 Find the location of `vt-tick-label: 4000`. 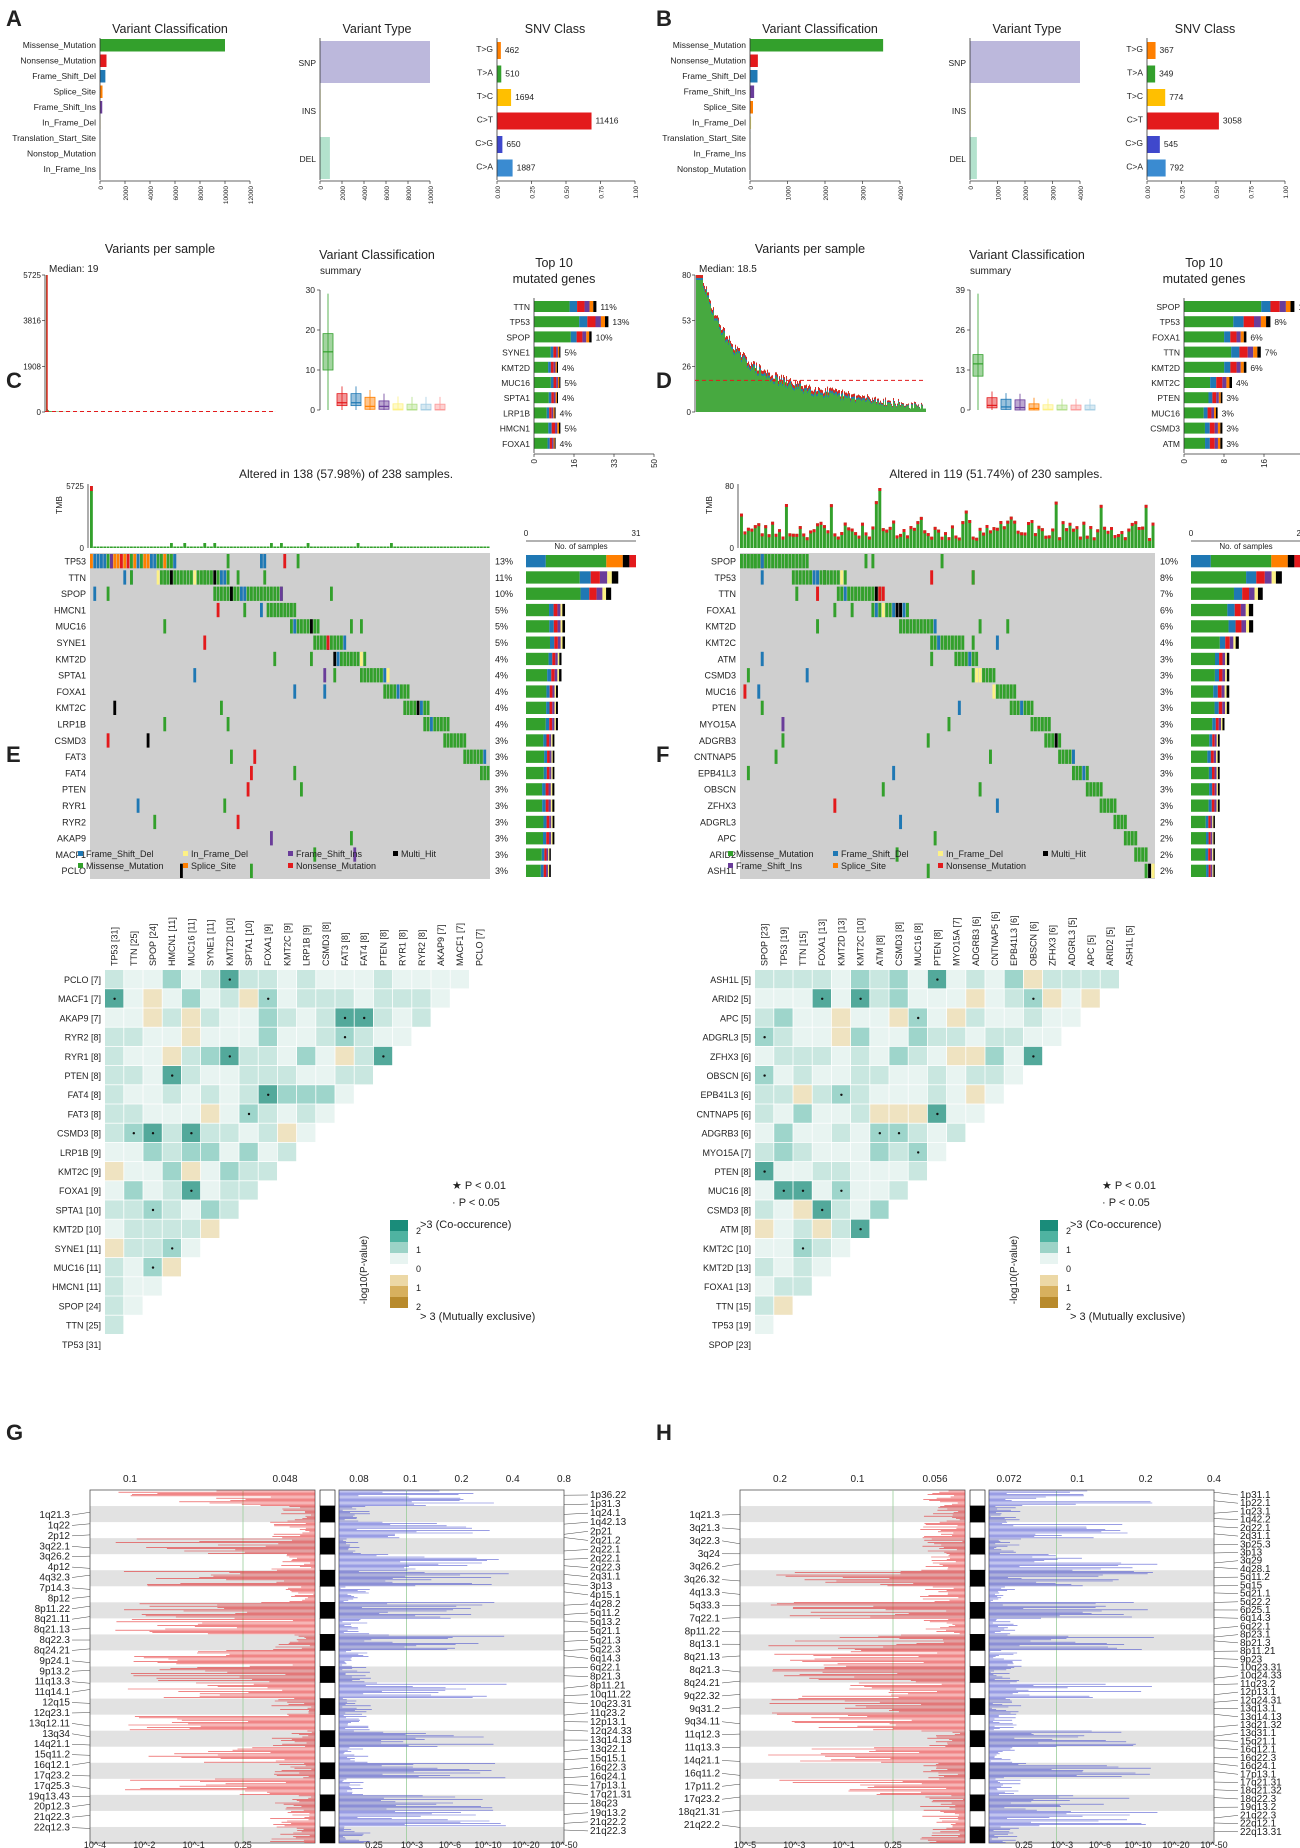

vt-tick-label: 4000 is located at coordinates (365, 193).